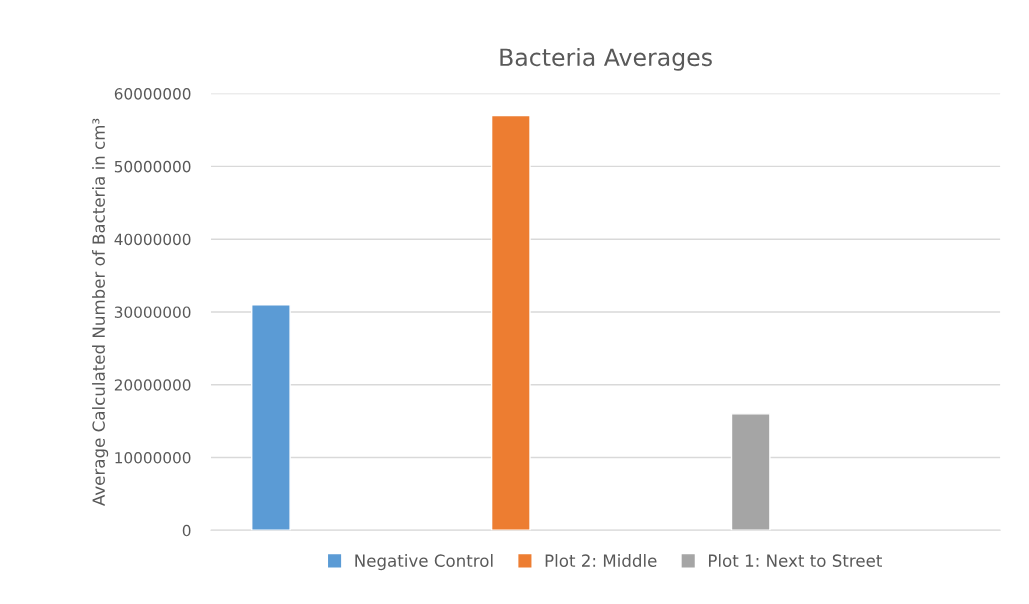  I want to click on y-tick-label: 30000000, so click(152, 312).